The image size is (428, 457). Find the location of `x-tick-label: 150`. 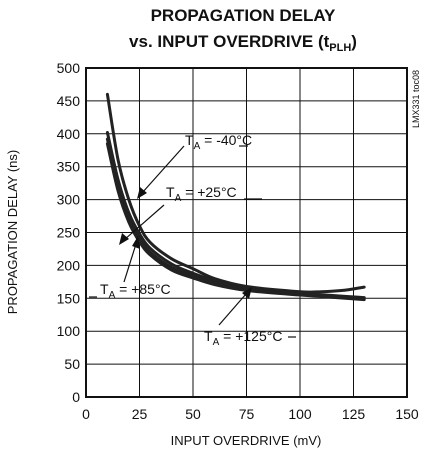

x-tick-label: 150 is located at coordinates (407, 414).